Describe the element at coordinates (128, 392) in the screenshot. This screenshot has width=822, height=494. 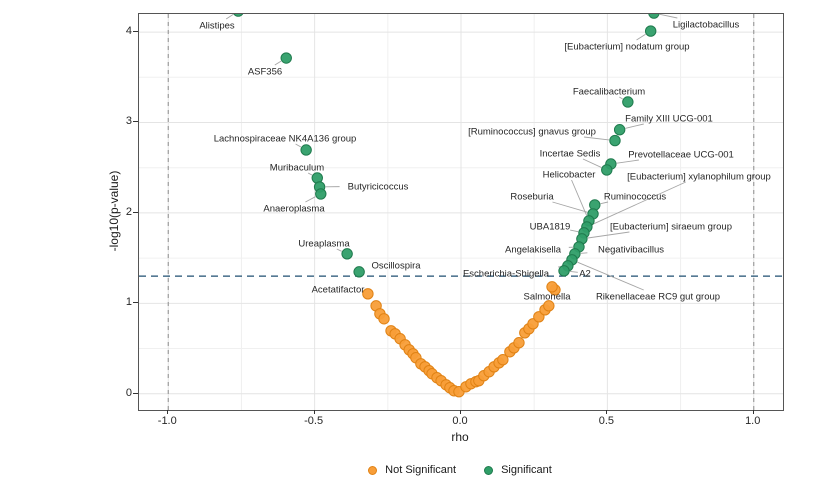
I see `y-tick-label: 0` at that location.